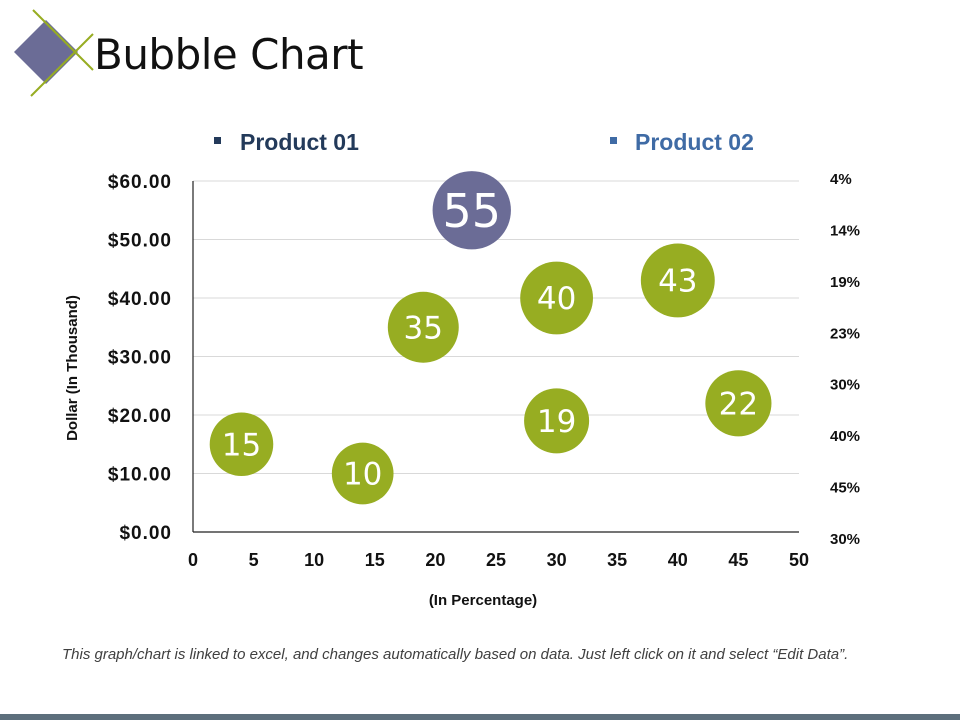  Describe the element at coordinates (484, 142) in the screenshot. I see `legend: Product 01 Product 02` at that location.